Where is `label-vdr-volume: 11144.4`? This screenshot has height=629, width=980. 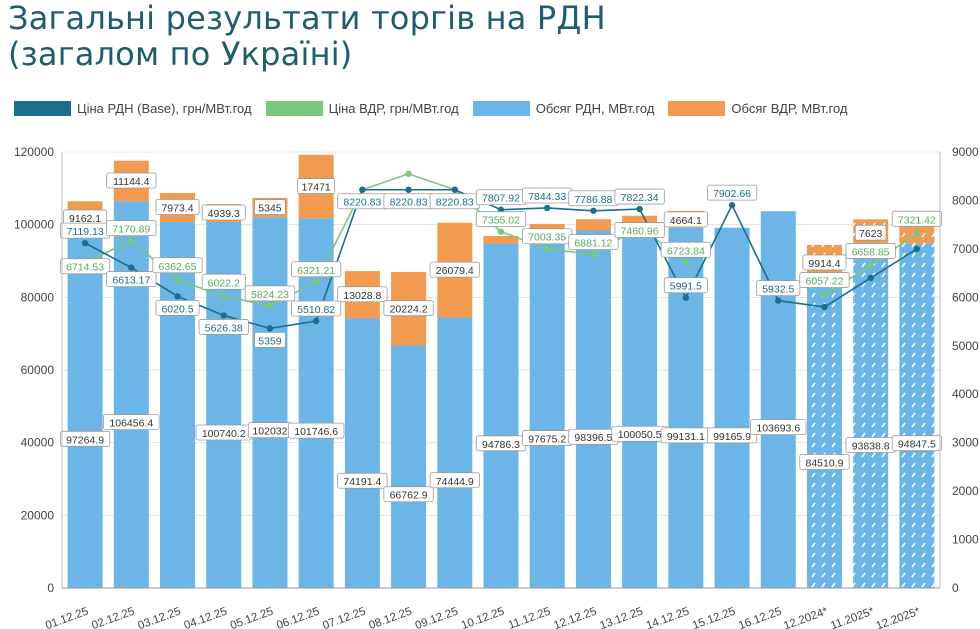 label-vdr-volume: 11144.4 is located at coordinates (131, 180).